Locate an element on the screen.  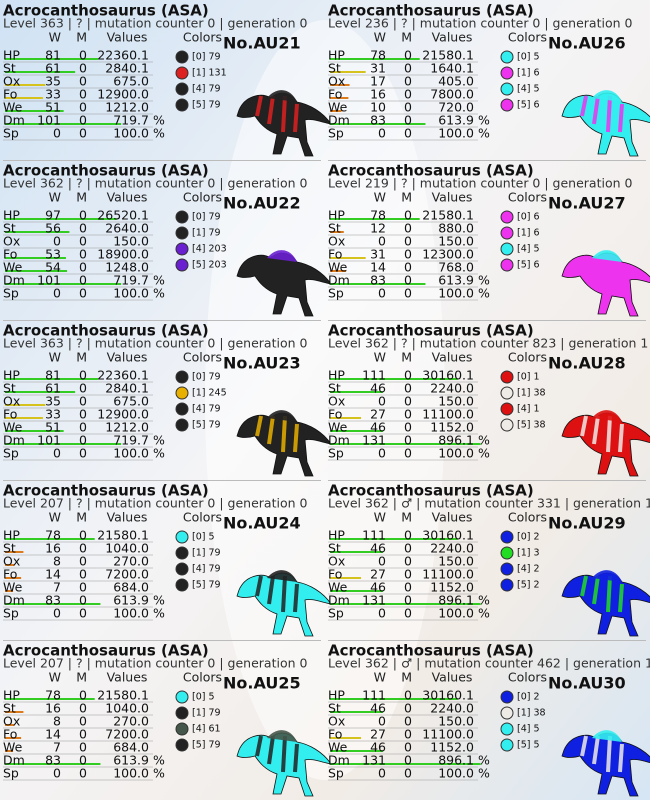
creature-id: No.AU23 is located at coordinates (262, 363).